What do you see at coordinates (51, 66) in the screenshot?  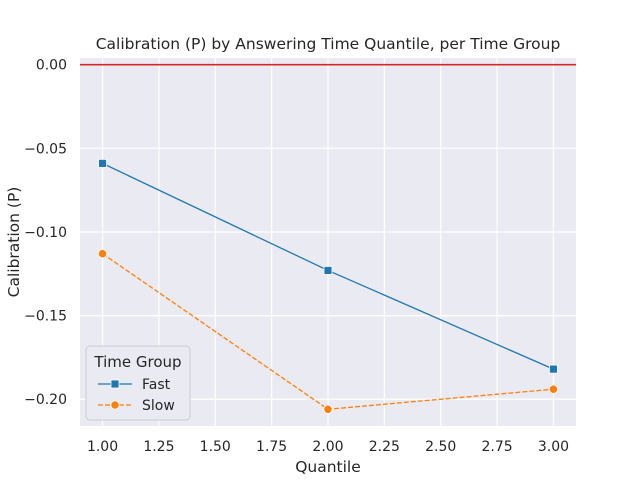 I see `y-tick-label: 0.00` at bounding box center [51, 66].